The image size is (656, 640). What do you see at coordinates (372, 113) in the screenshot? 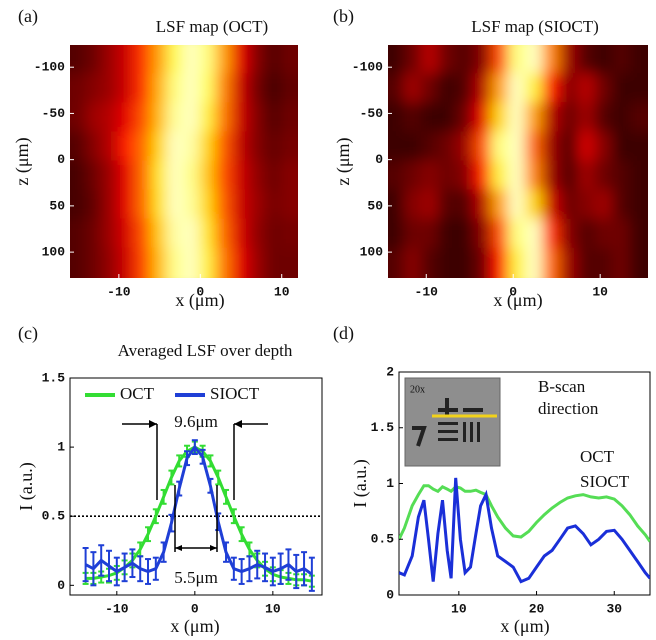
I see `y-tick-label: -50` at bounding box center [372, 113].